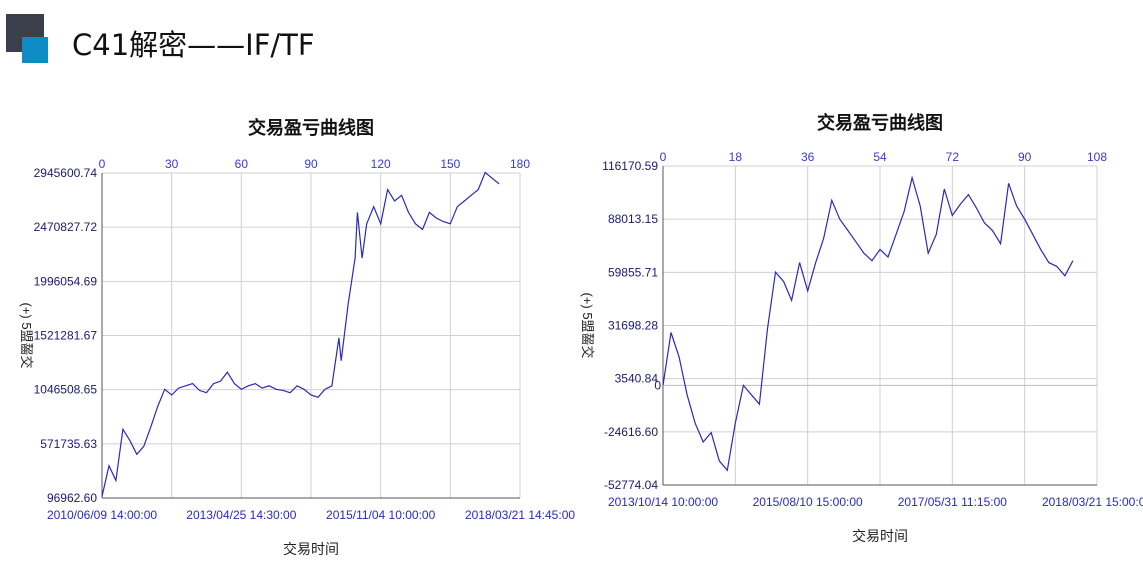 The height and width of the screenshot is (570, 1143). What do you see at coordinates (808, 157) in the screenshot?
I see `top-axis-tick-label: 36` at bounding box center [808, 157].